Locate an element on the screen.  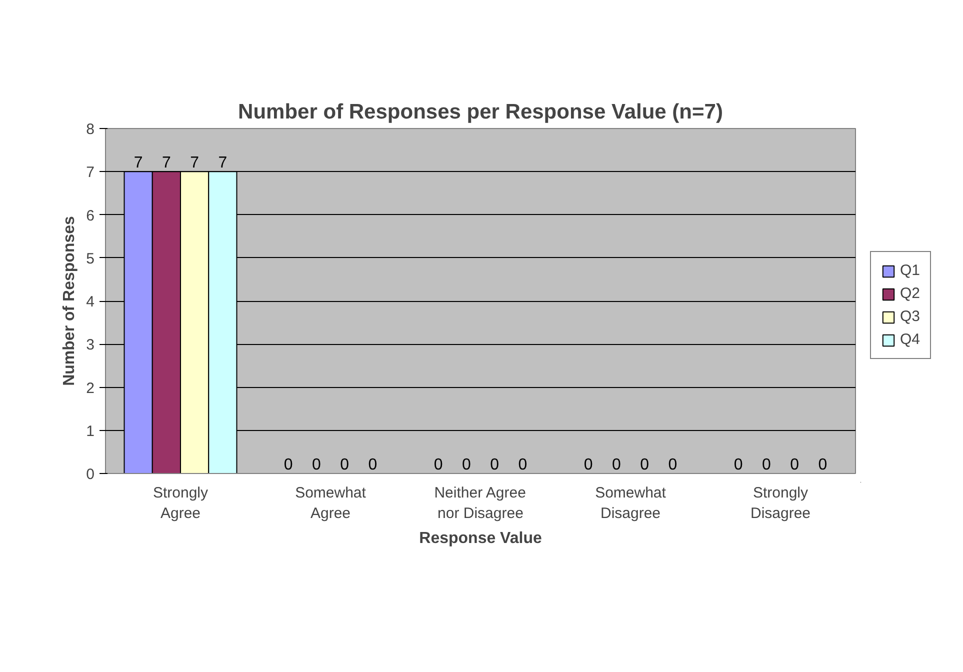
y-tick-label: 7 is located at coordinates (90, 173).